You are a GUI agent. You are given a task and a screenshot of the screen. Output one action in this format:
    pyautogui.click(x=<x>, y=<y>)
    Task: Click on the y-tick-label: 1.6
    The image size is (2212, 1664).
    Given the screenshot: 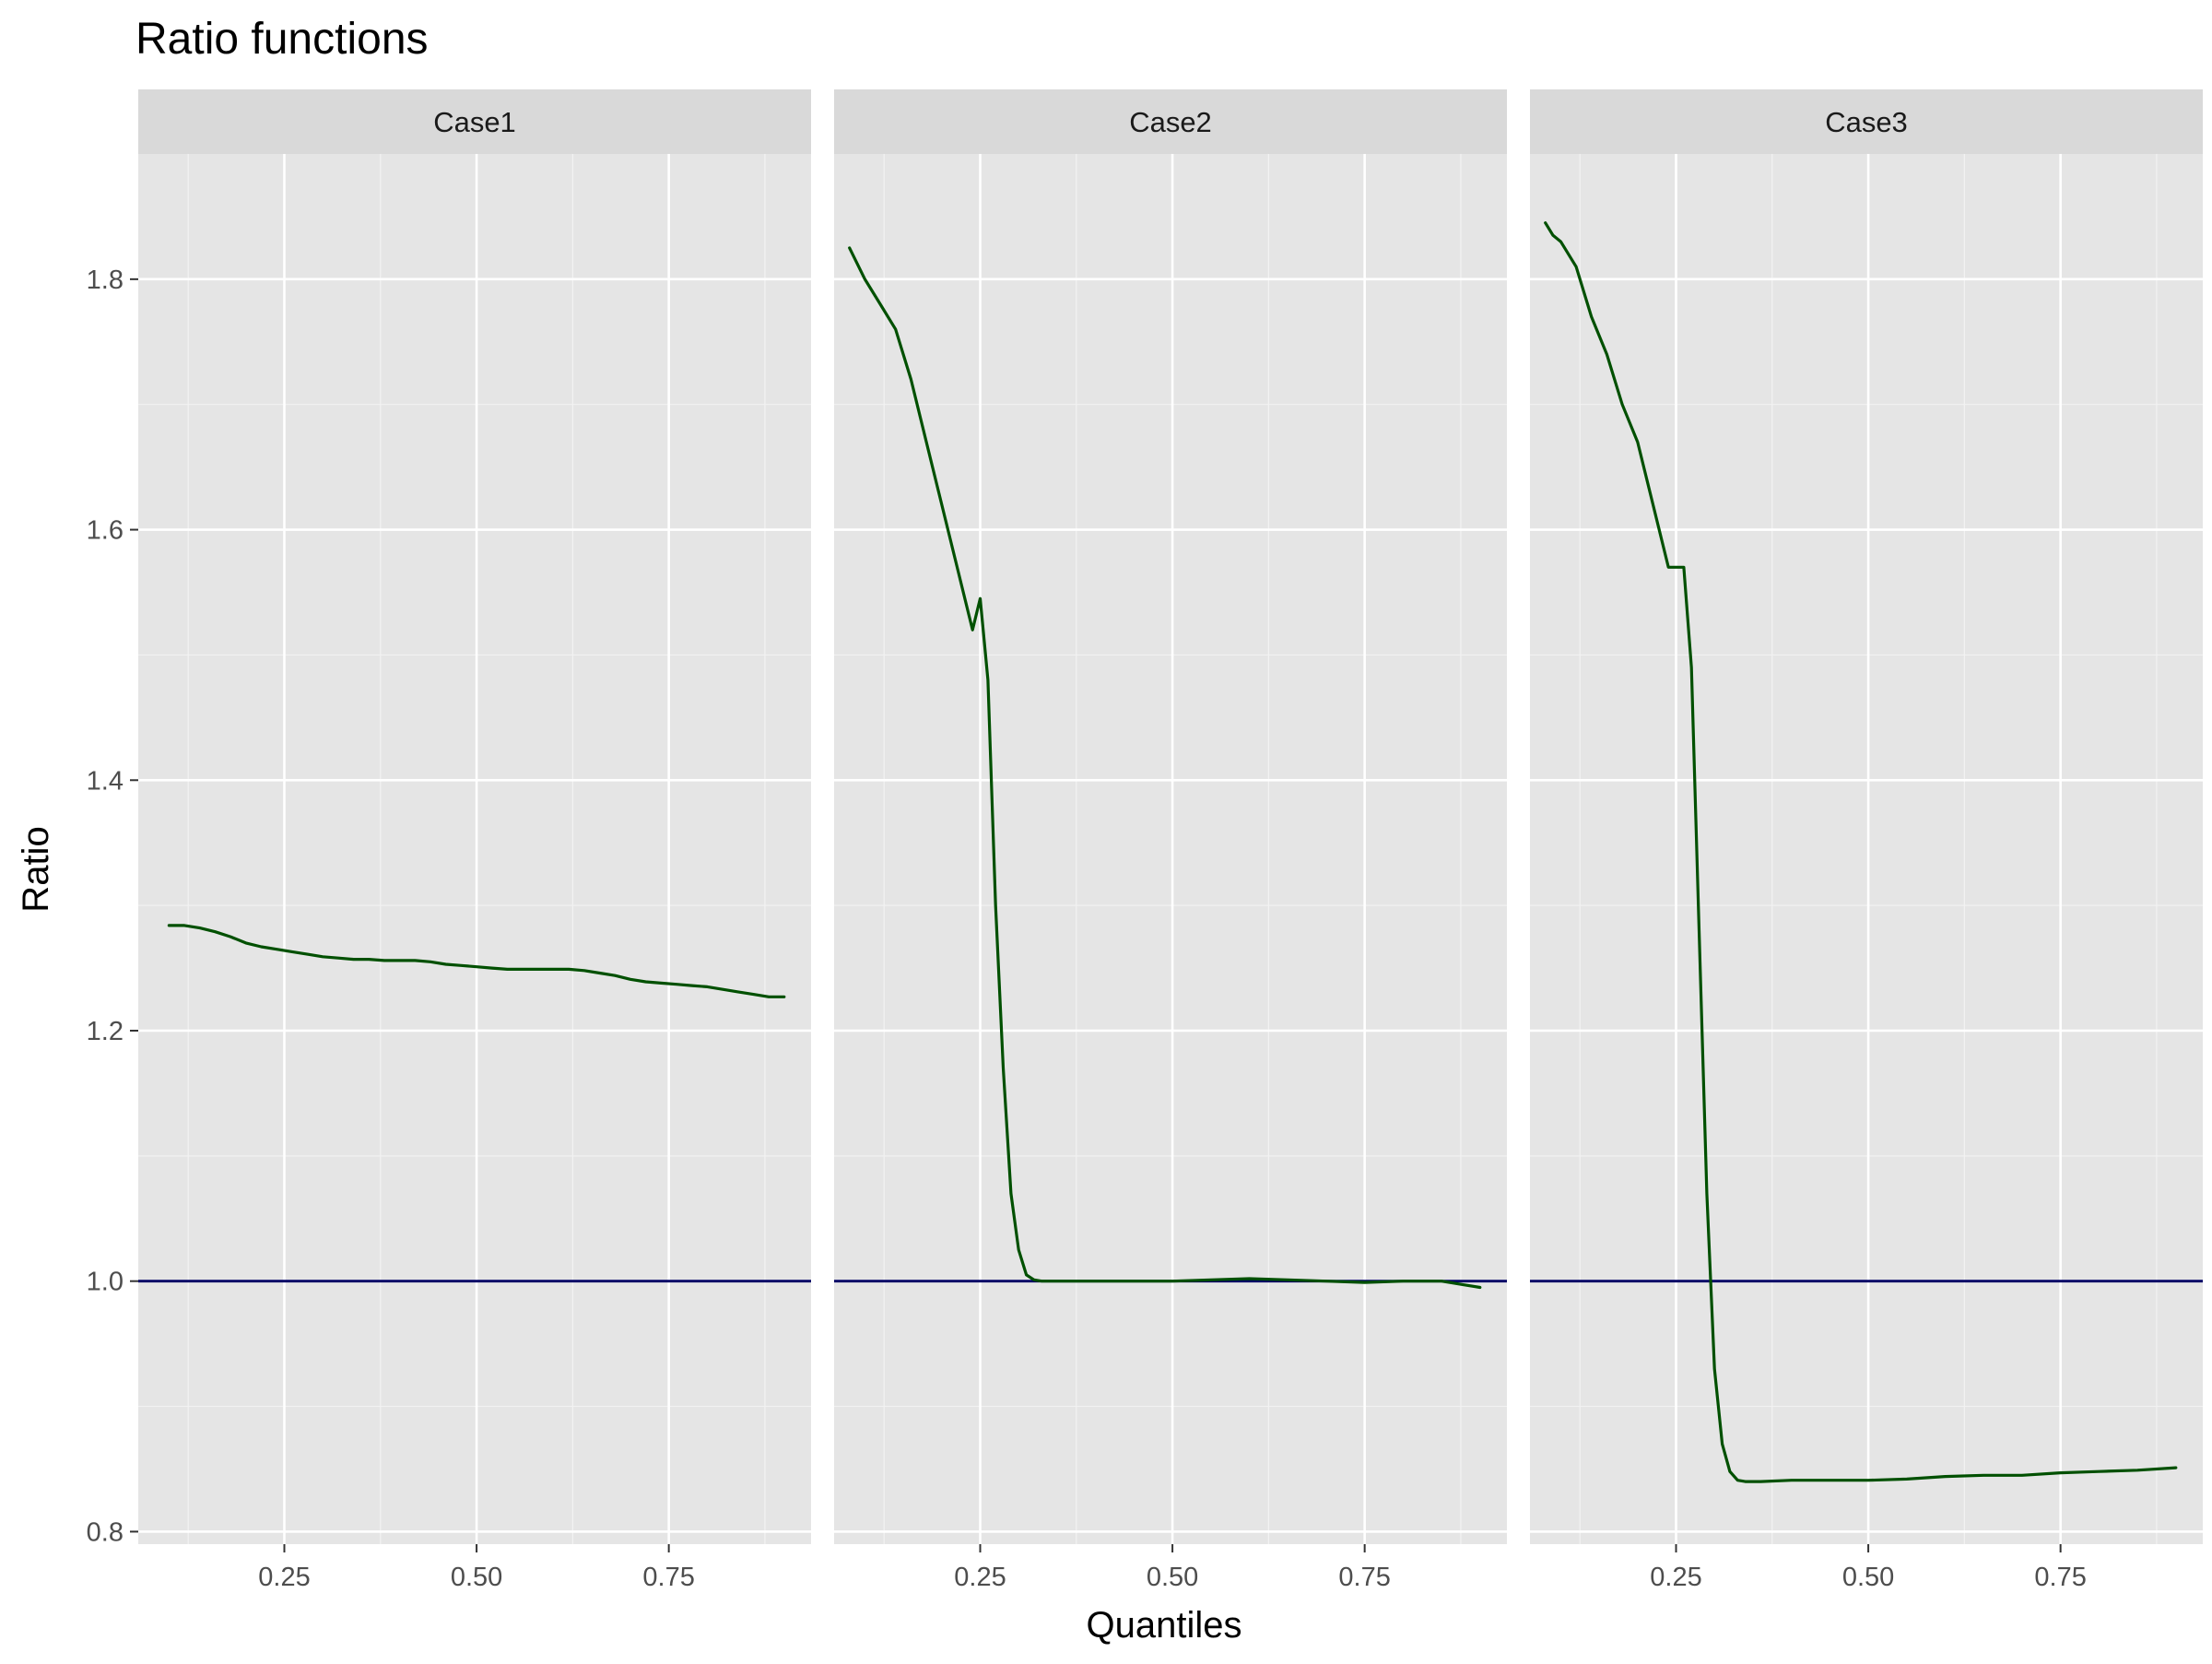 What is the action you would take?
    pyautogui.click(x=105, y=531)
    